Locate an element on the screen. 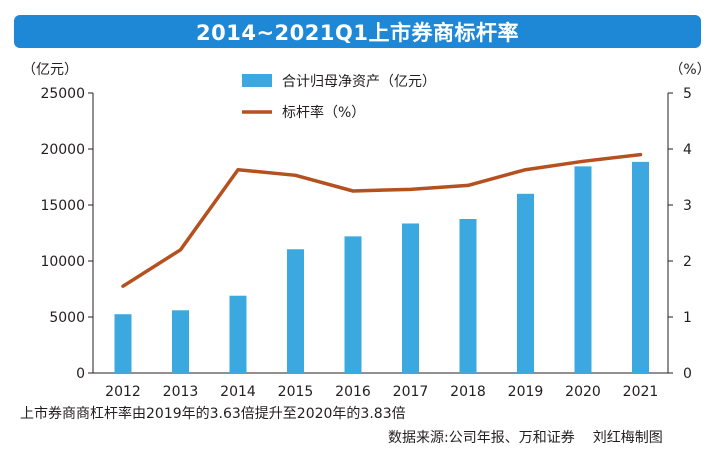 This screenshot has width=715, height=450. y-right-tick-label: 2 is located at coordinates (687, 262).